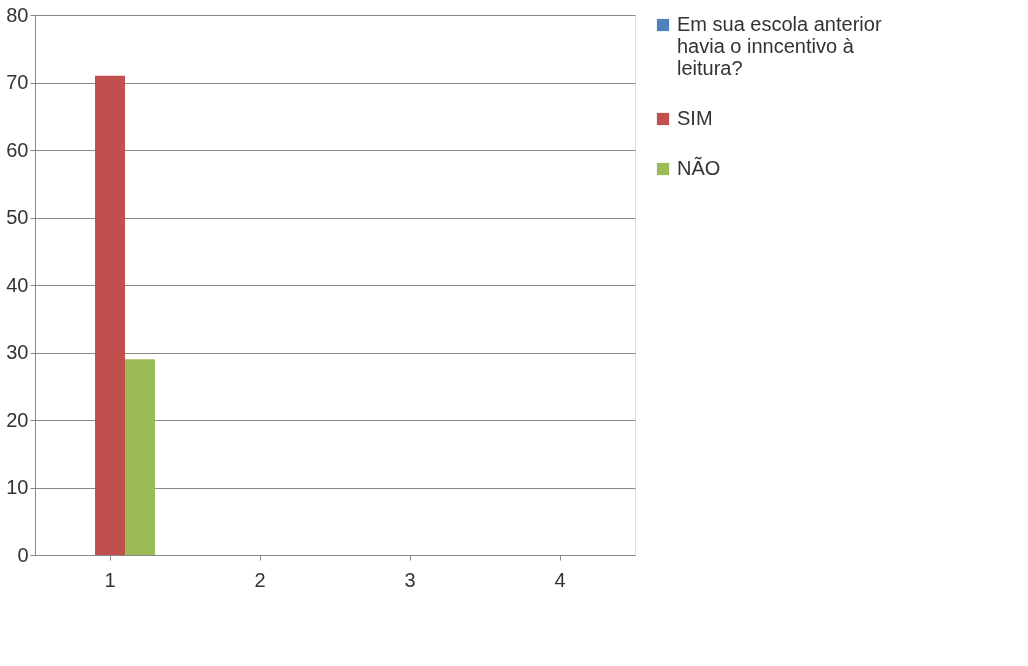 Image resolution: width=1028 pixels, height=666 pixels. Describe the element at coordinates (110, 579) in the screenshot. I see `x-tick-label: 1` at that location.